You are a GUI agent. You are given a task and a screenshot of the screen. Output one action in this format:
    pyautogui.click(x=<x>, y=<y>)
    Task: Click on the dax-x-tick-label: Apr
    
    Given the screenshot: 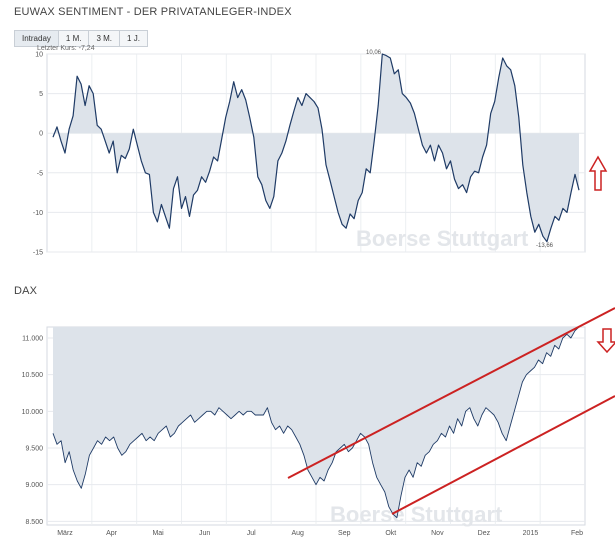 What is the action you would take?
    pyautogui.click(x=112, y=533)
    